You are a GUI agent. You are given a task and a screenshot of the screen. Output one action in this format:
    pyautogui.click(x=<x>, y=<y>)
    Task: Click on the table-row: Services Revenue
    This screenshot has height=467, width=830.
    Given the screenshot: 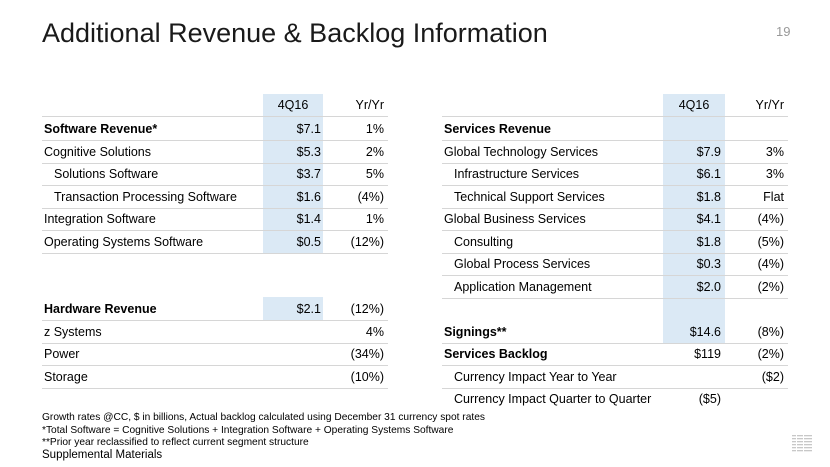 What is the action you would take?
    pyautogui.click(x=615, y=129)
    